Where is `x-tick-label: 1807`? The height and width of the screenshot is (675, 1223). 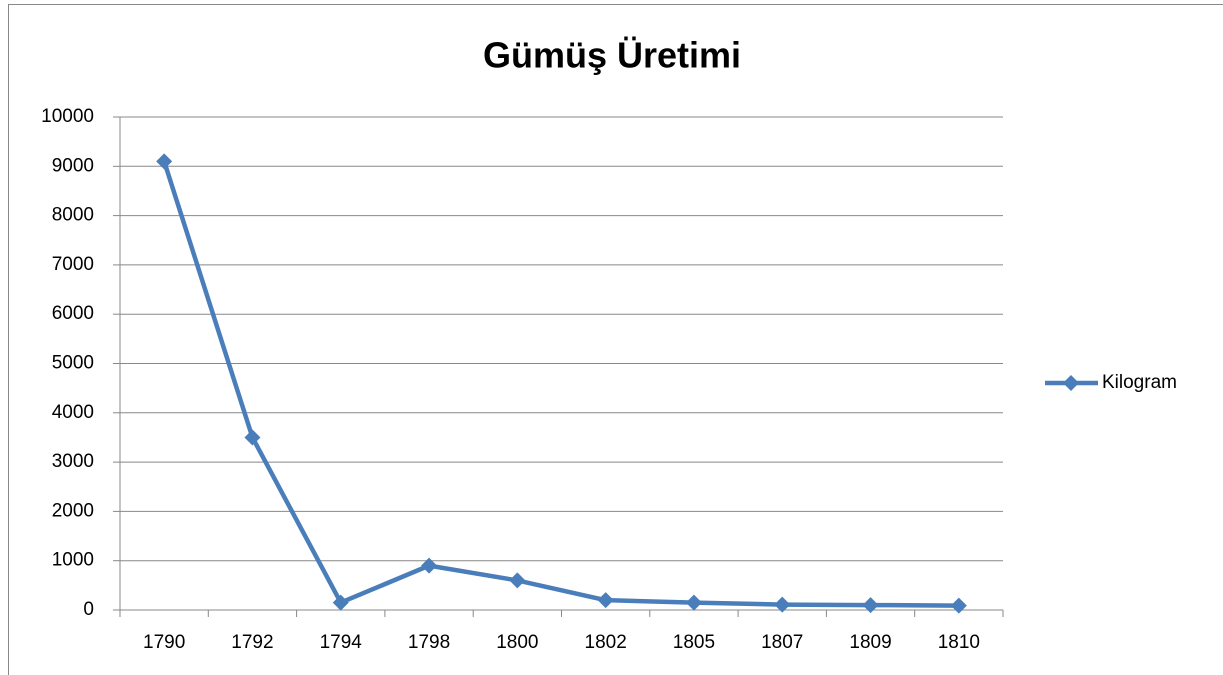 x-tick-label: 1807 is located at coordinates (782, 642).